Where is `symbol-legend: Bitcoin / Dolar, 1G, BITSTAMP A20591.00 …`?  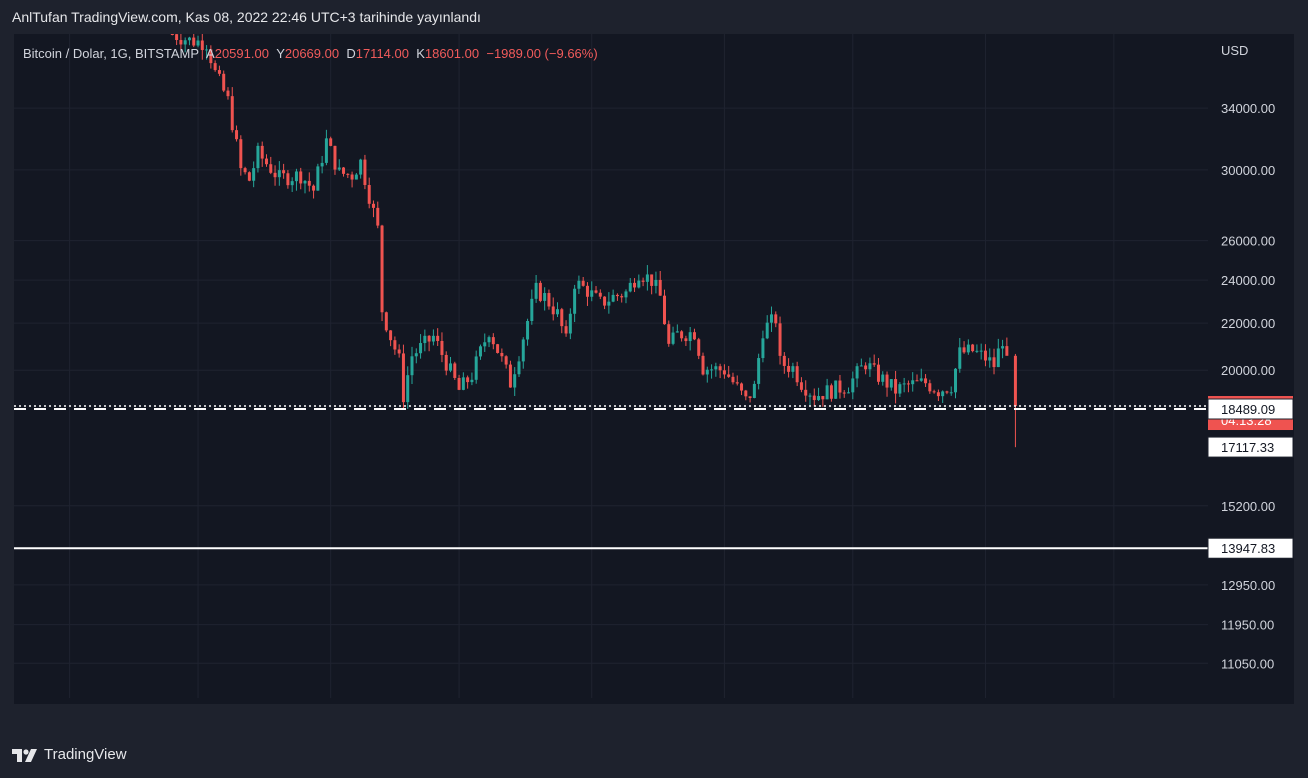 symbol-legend: Bitcoin / Dolar, 1G, BITSTAMP A20591.00 … is located at coordinates (310, 53).